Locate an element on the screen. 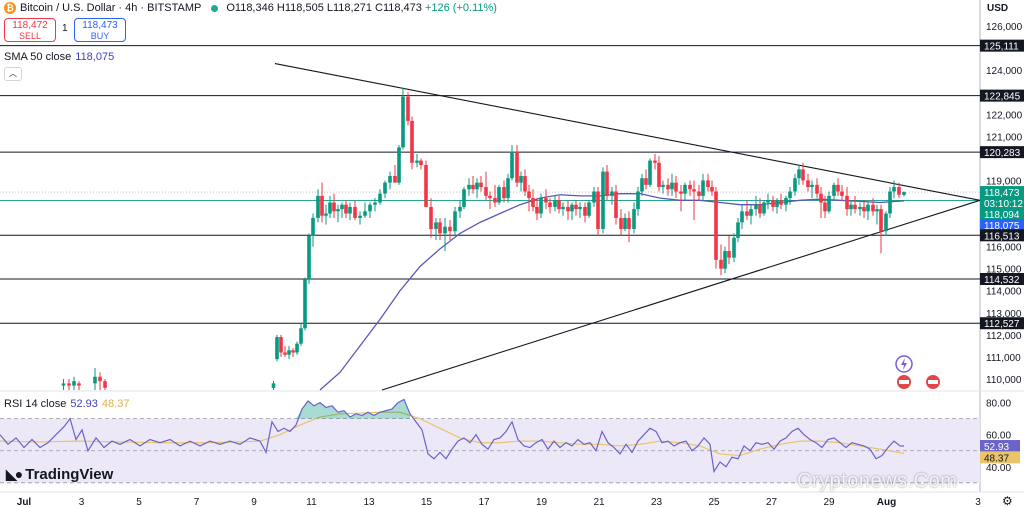 The width and height of the screenshot is (1024, 508). event-icons is located at coordinates (905, 373).